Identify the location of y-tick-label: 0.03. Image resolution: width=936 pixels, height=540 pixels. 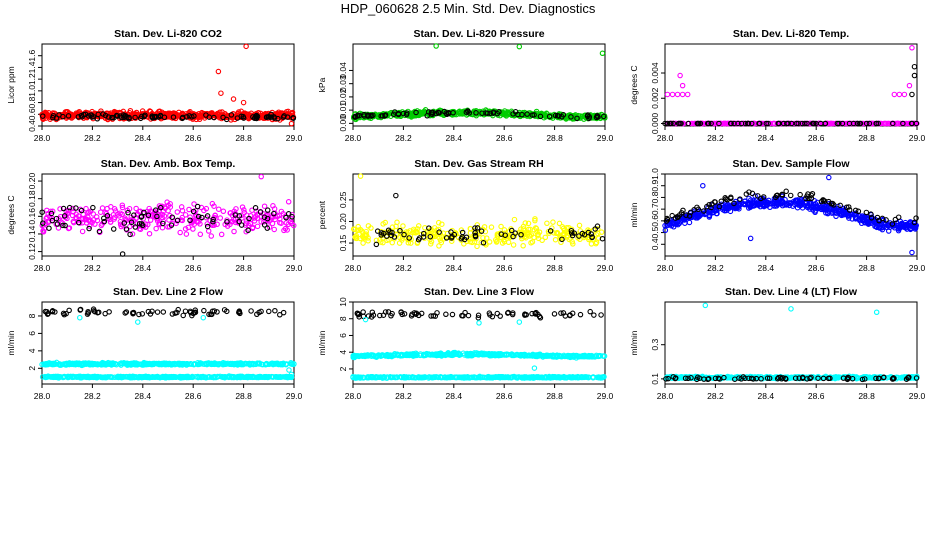
(343, 83).